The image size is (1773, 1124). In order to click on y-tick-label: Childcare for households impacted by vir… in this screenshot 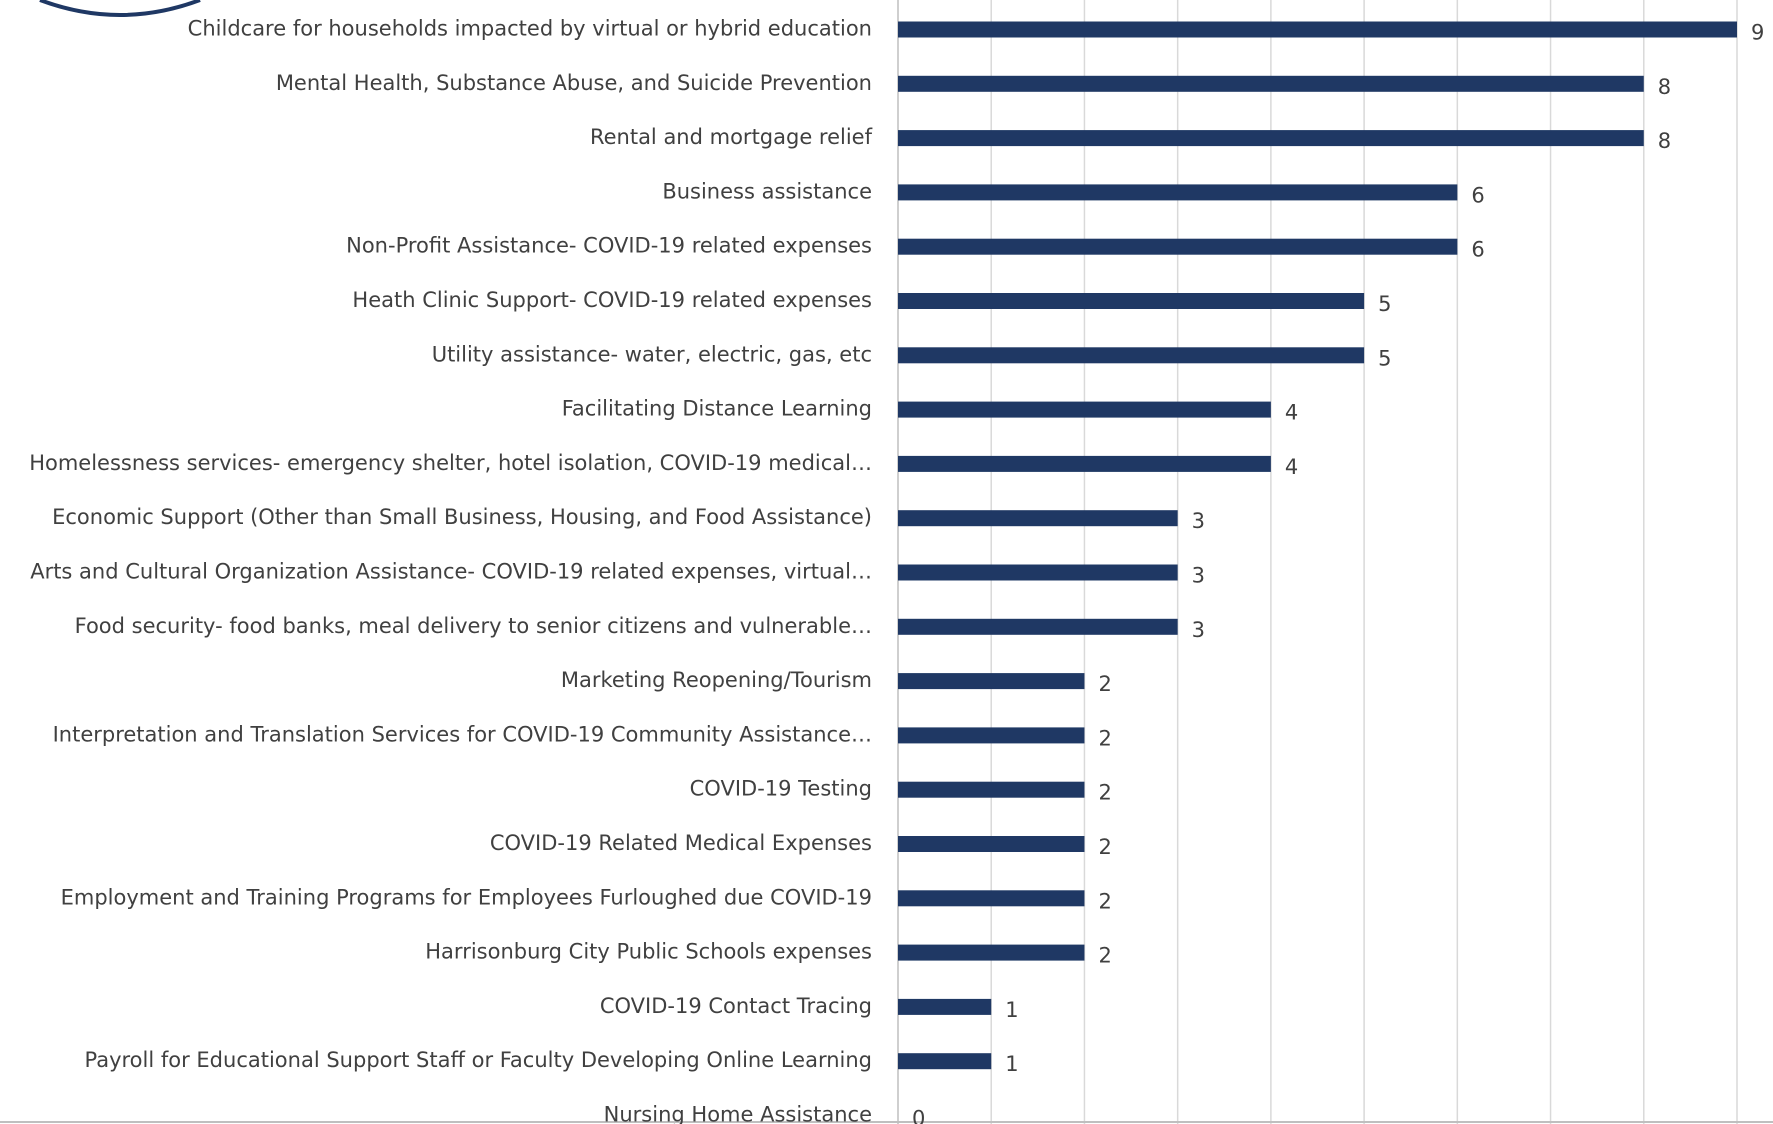, I will do `click(530, 29)`.